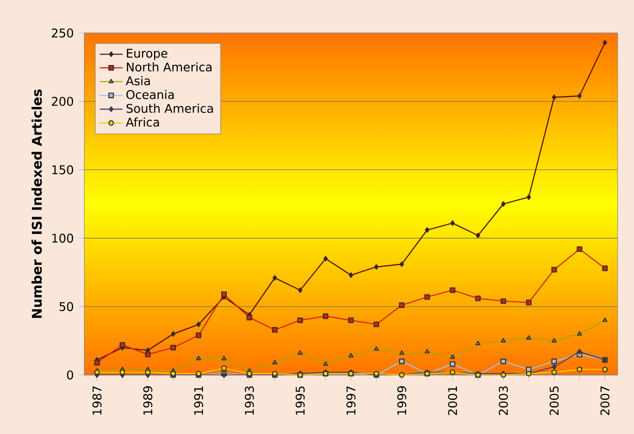 This screenshot has width=634, height=434. What do you see at coordinates (138, 81) in the screenshot?
I see `legend-label: Asia` at bounding box center [138, 81].